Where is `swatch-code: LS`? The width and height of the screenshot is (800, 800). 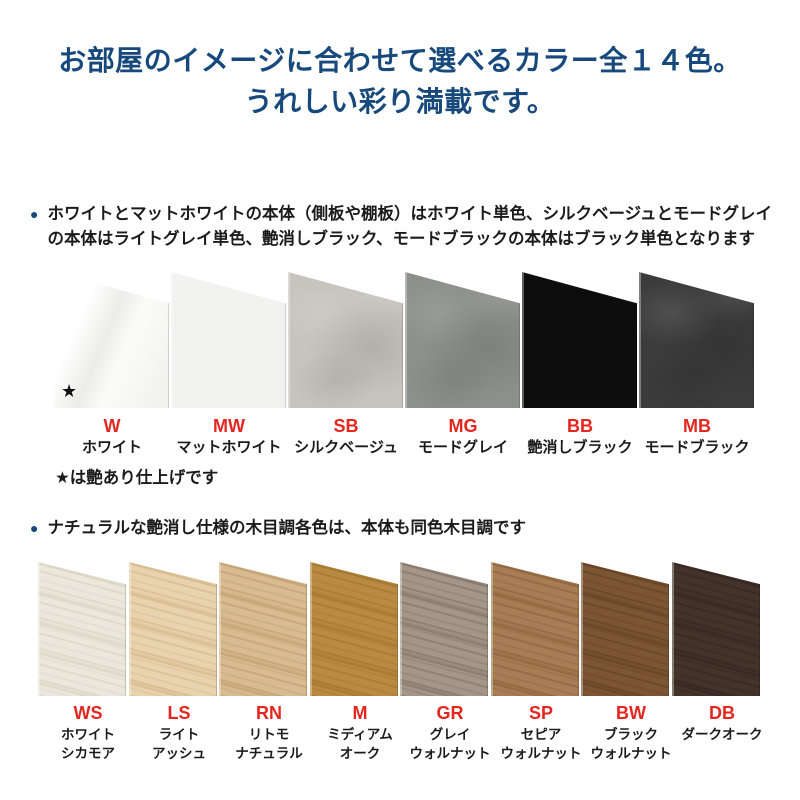 swatch-code: LS is located at coordinates (179, 713).